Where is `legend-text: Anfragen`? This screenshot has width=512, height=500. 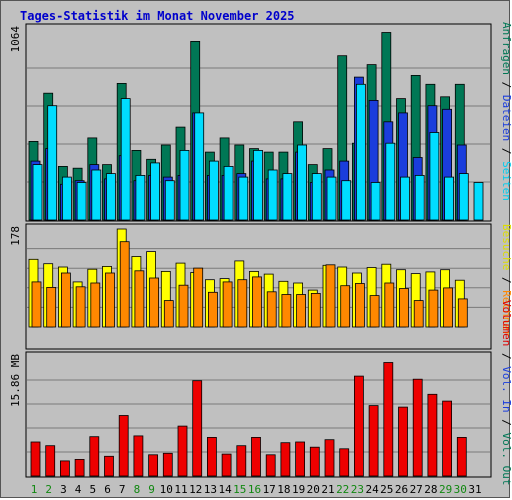
legend-text: Anfragen is located at coordinates (506, 48).